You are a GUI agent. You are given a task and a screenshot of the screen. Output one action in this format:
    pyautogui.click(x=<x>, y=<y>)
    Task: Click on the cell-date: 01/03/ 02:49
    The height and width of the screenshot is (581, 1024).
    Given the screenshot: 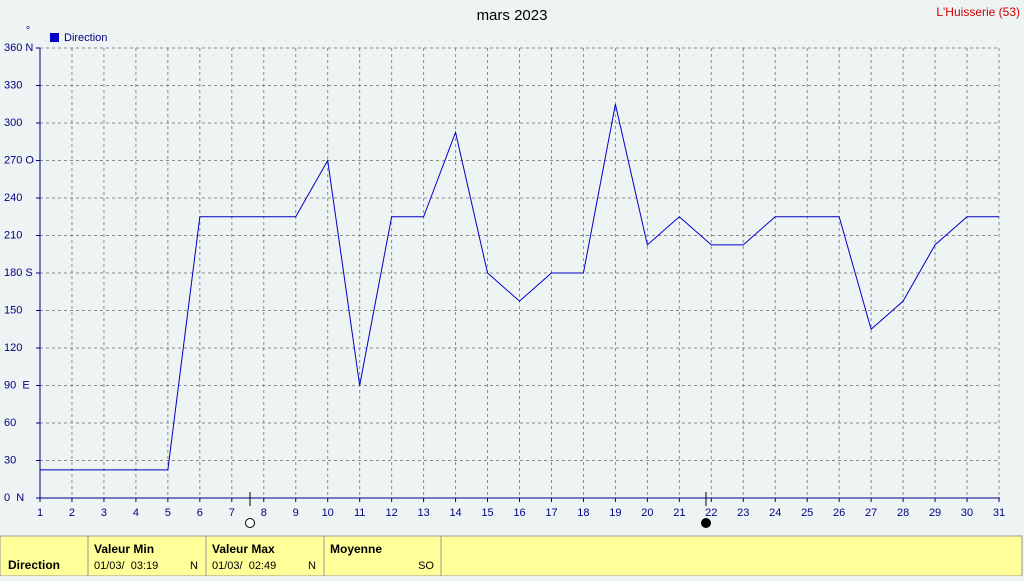 What is the action you would take?
    pyautogui.click(x=244, y=566)
    